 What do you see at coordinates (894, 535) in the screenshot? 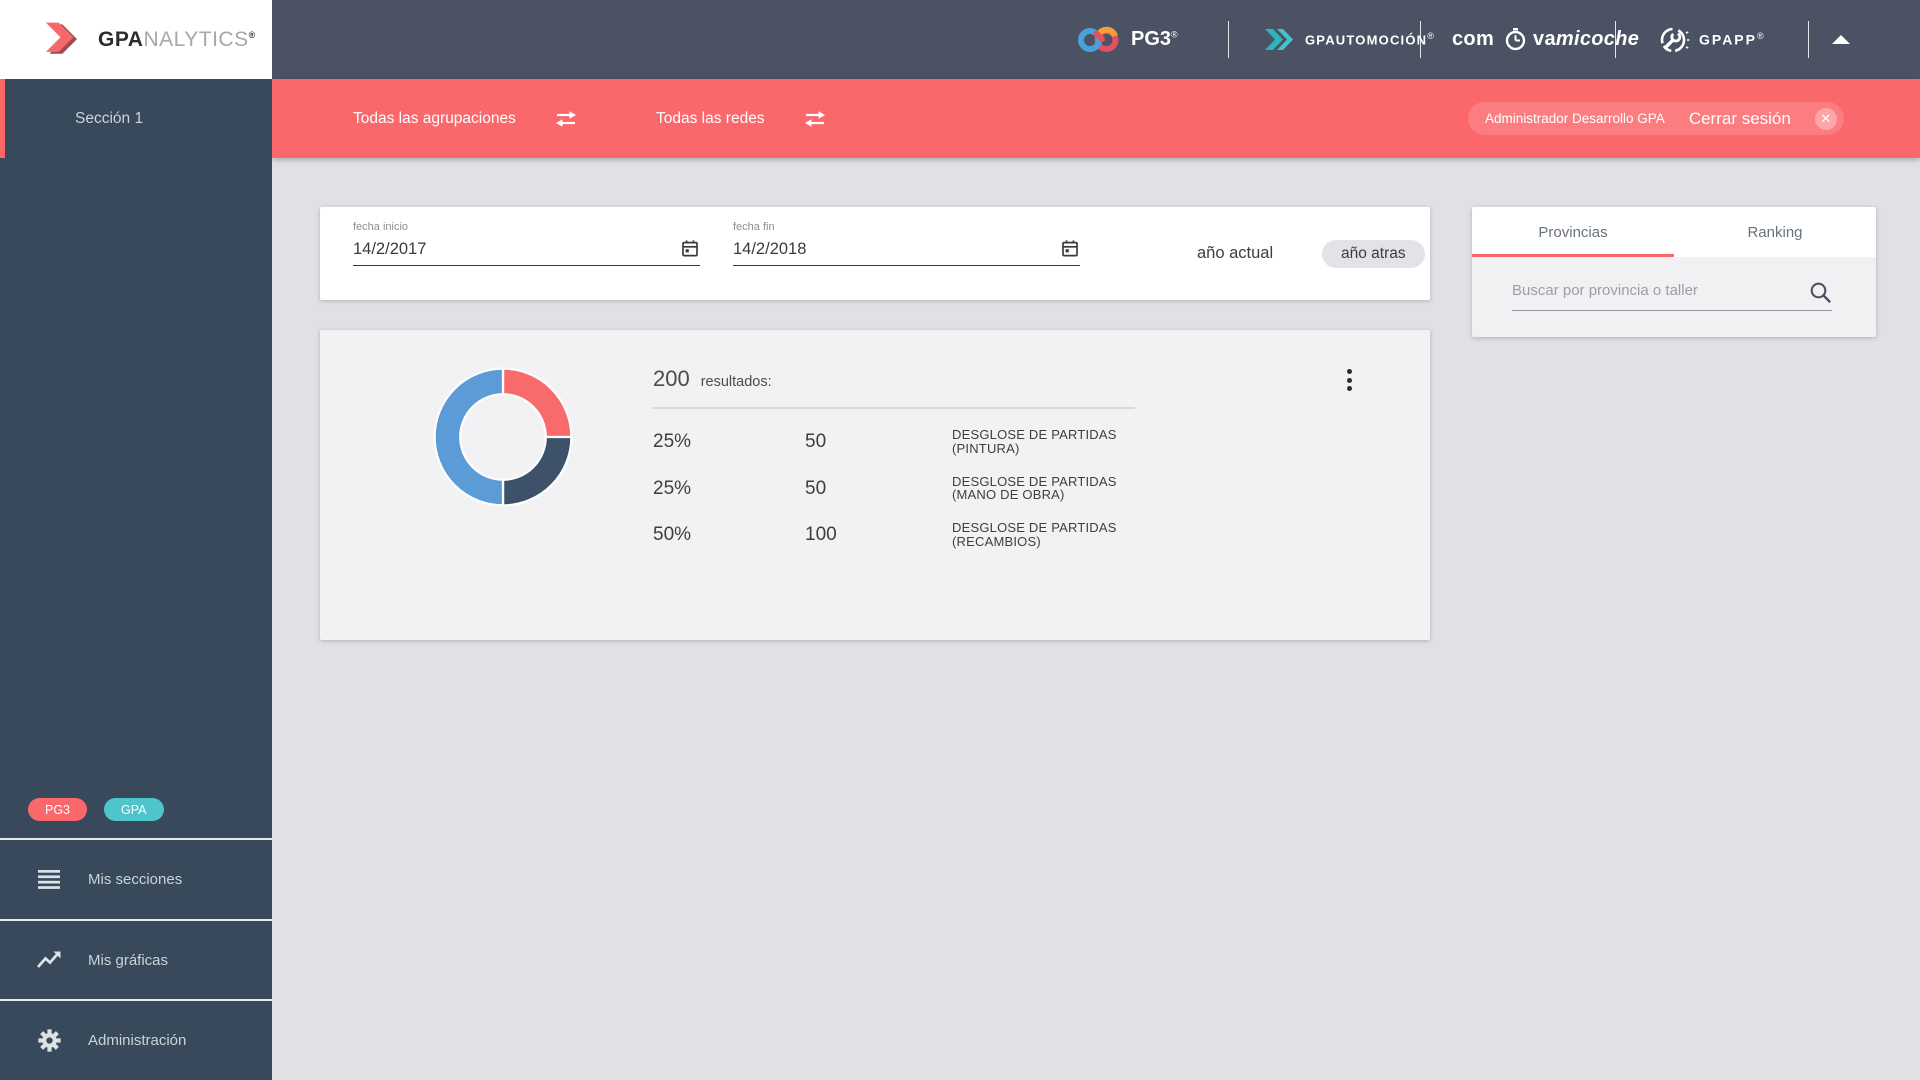
I see `result-row: 50% 100 DESGLOSE DE PARTIDAS (RECAMBIOS)` at bounding box center [894, 535].